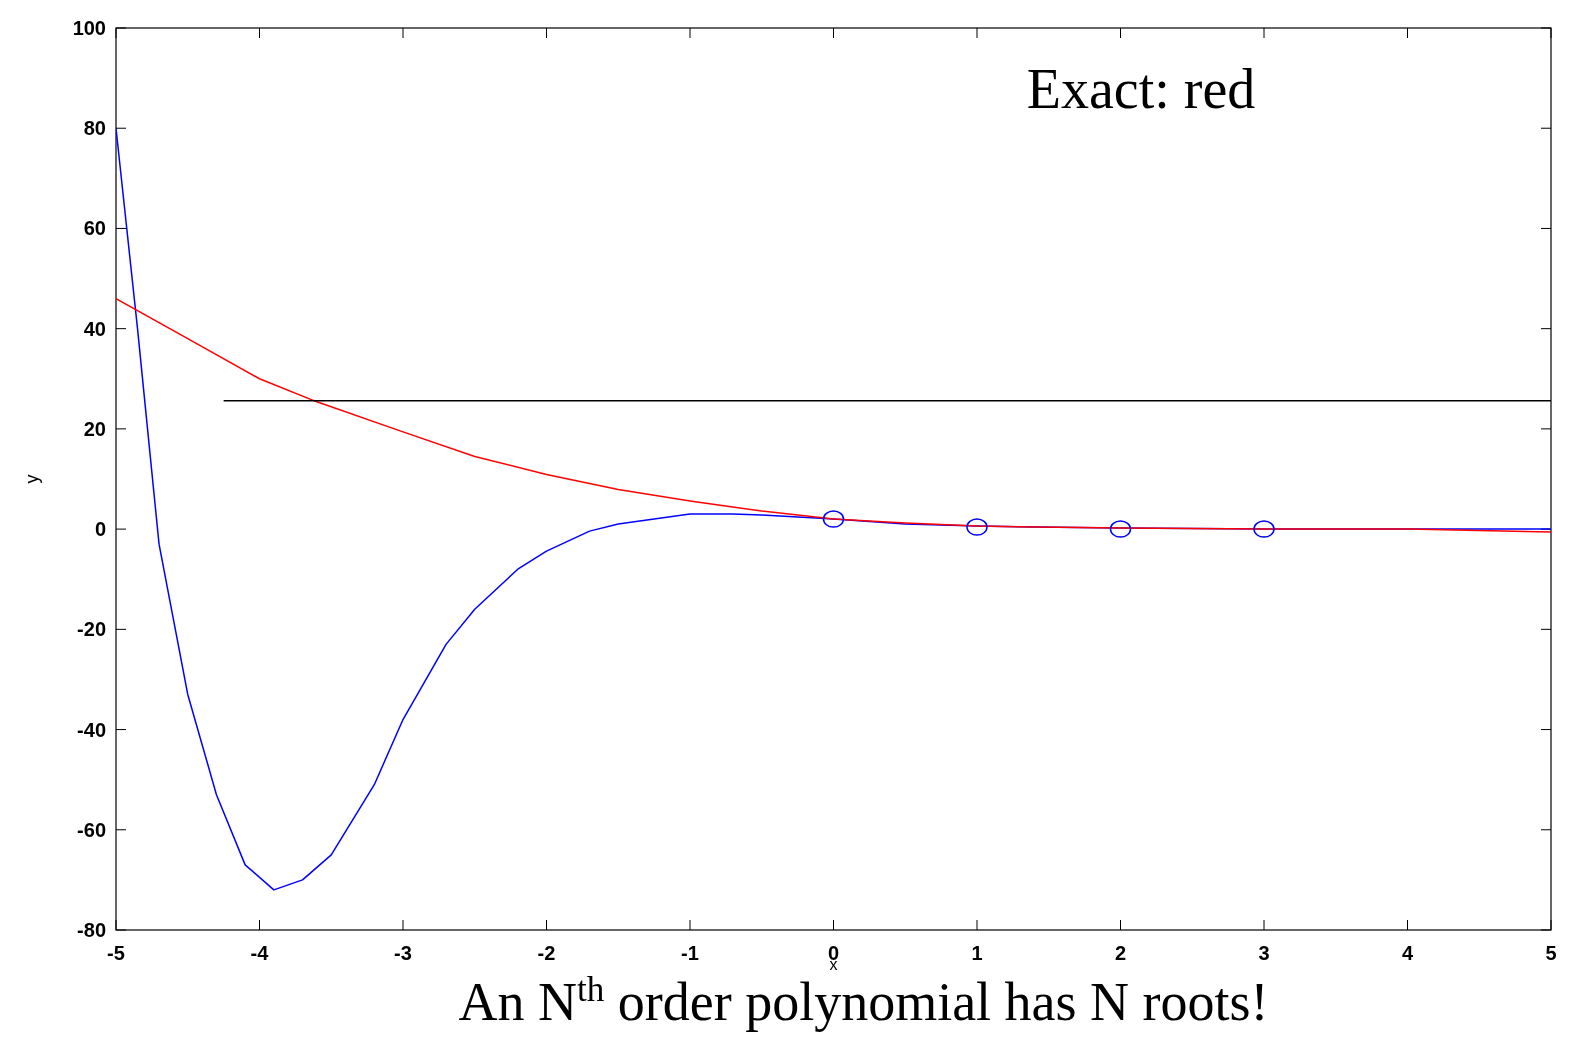  Describe the element at coordinates (91, 930) in the screenshot. I see `y-tick-label: -80` at that location.